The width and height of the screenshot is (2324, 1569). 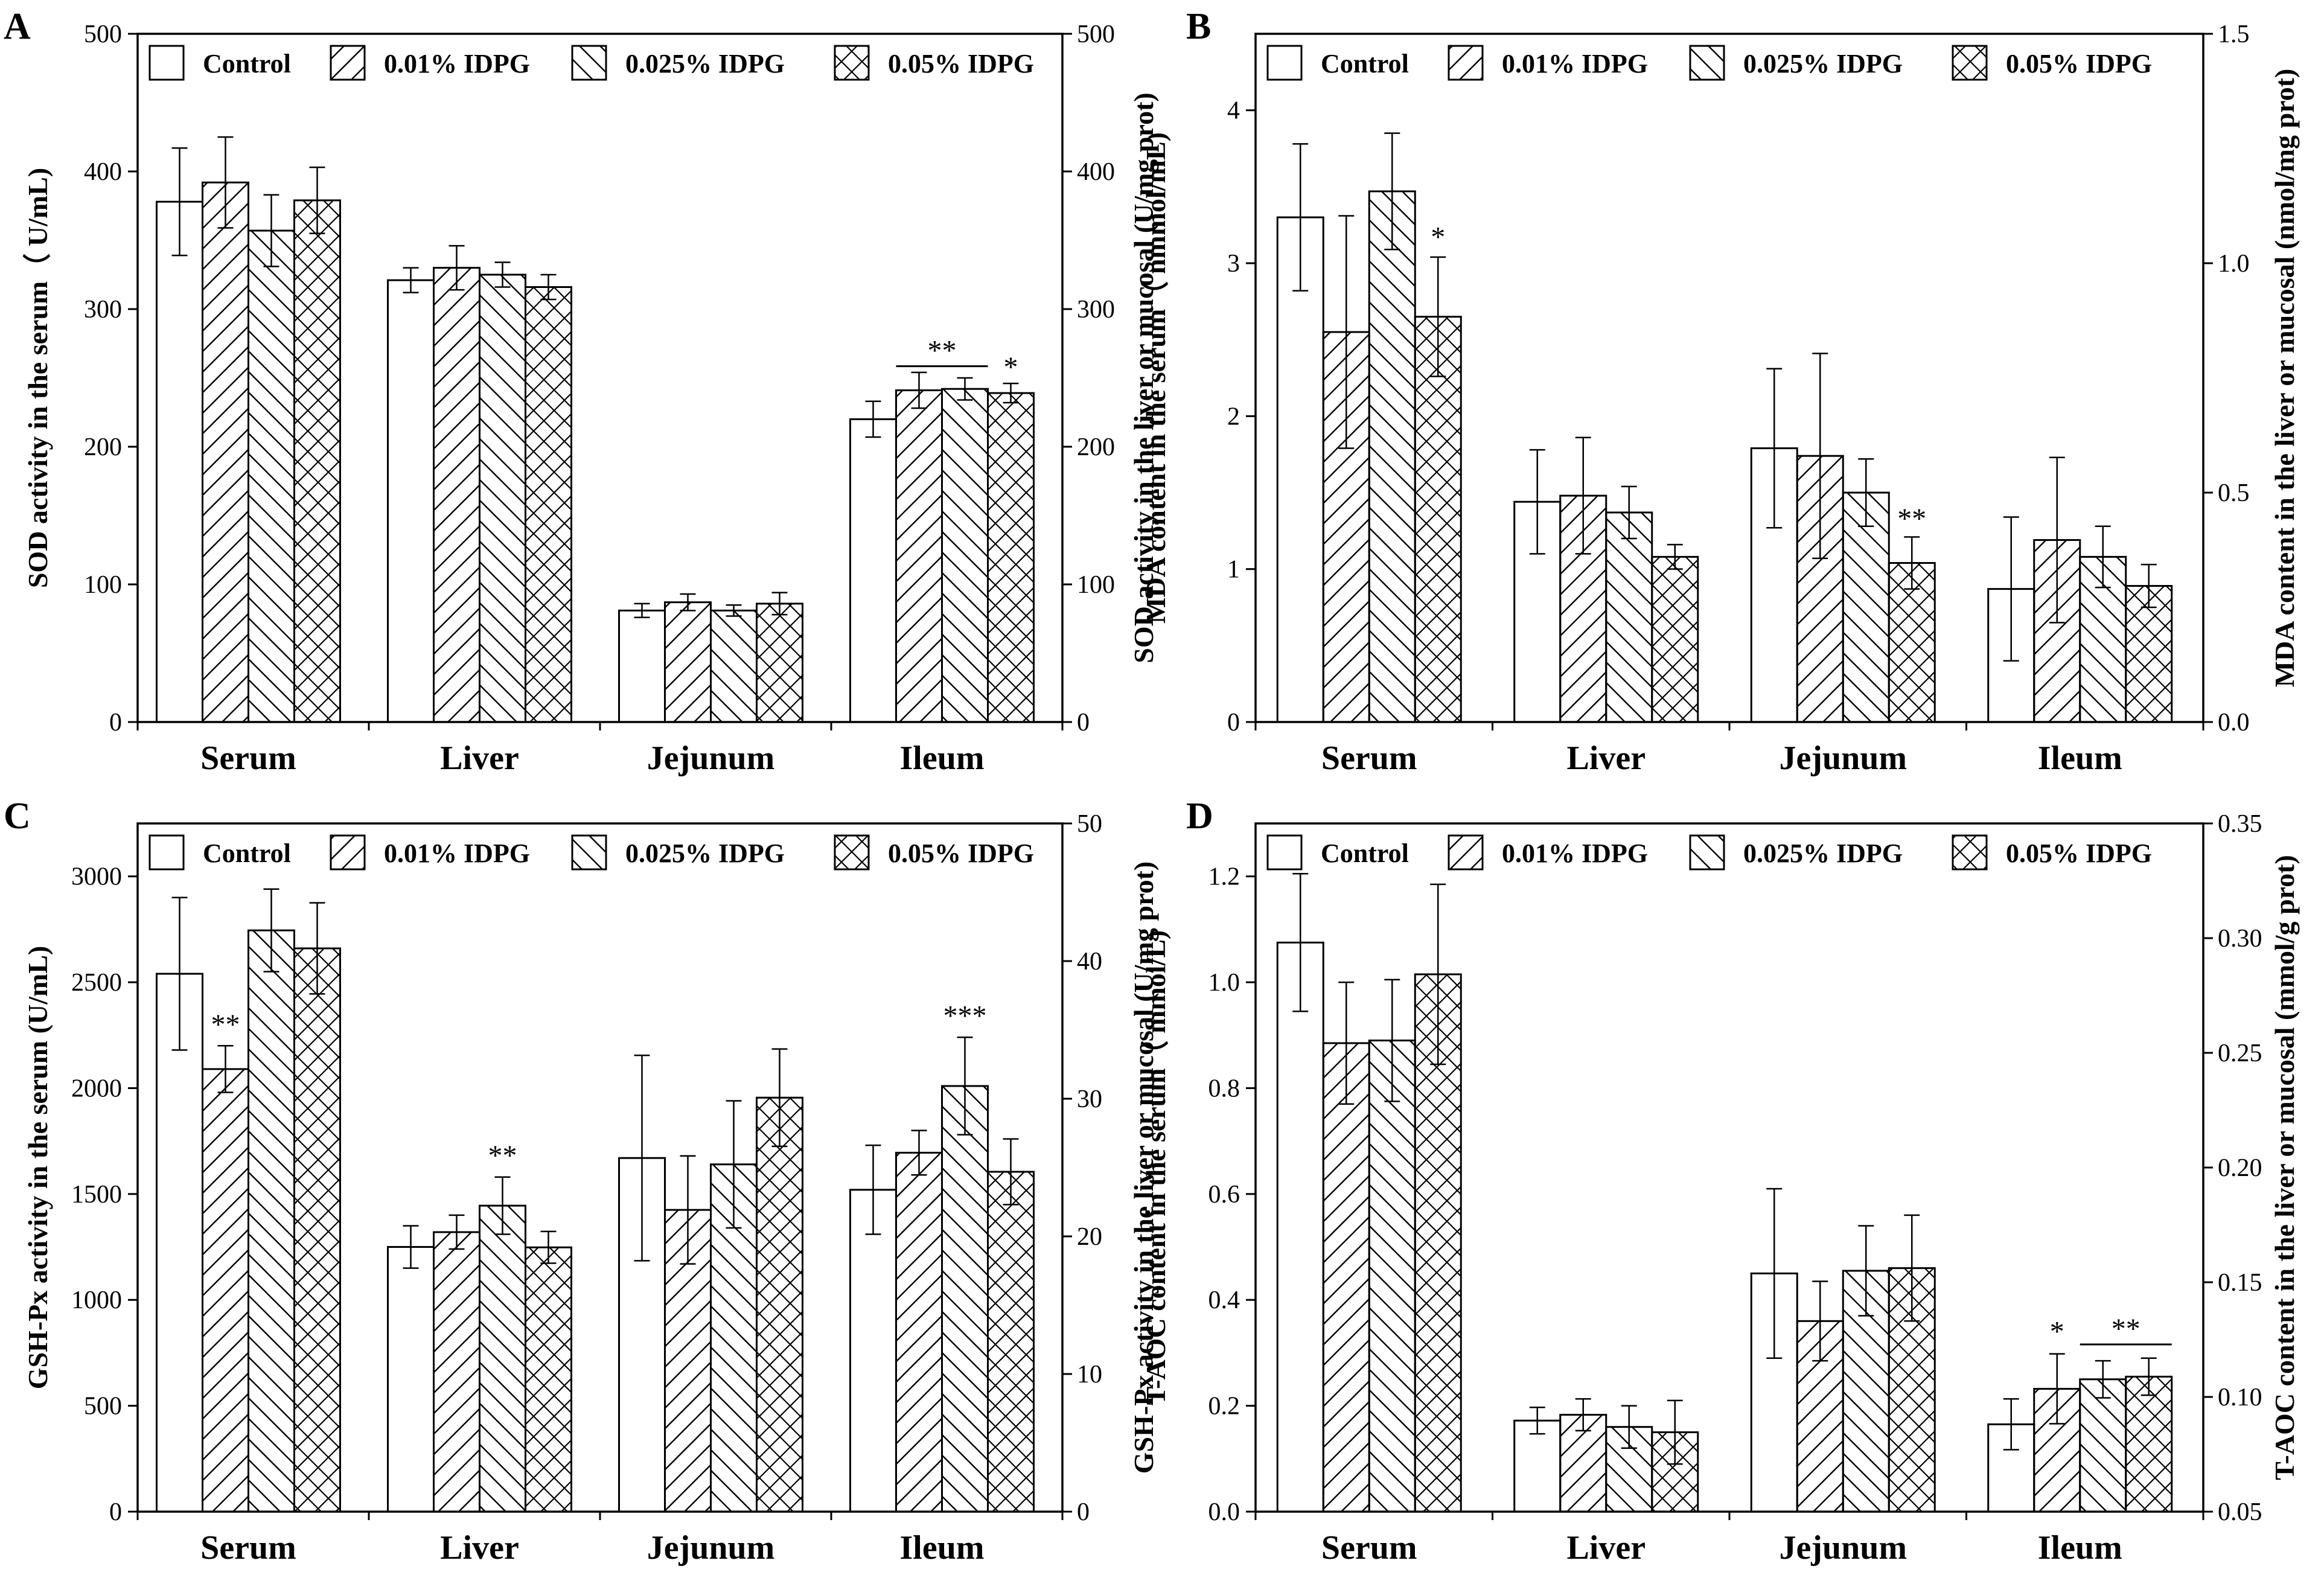 I want to click on y-tick-label-right: 0, so click(x=1083, y=723).